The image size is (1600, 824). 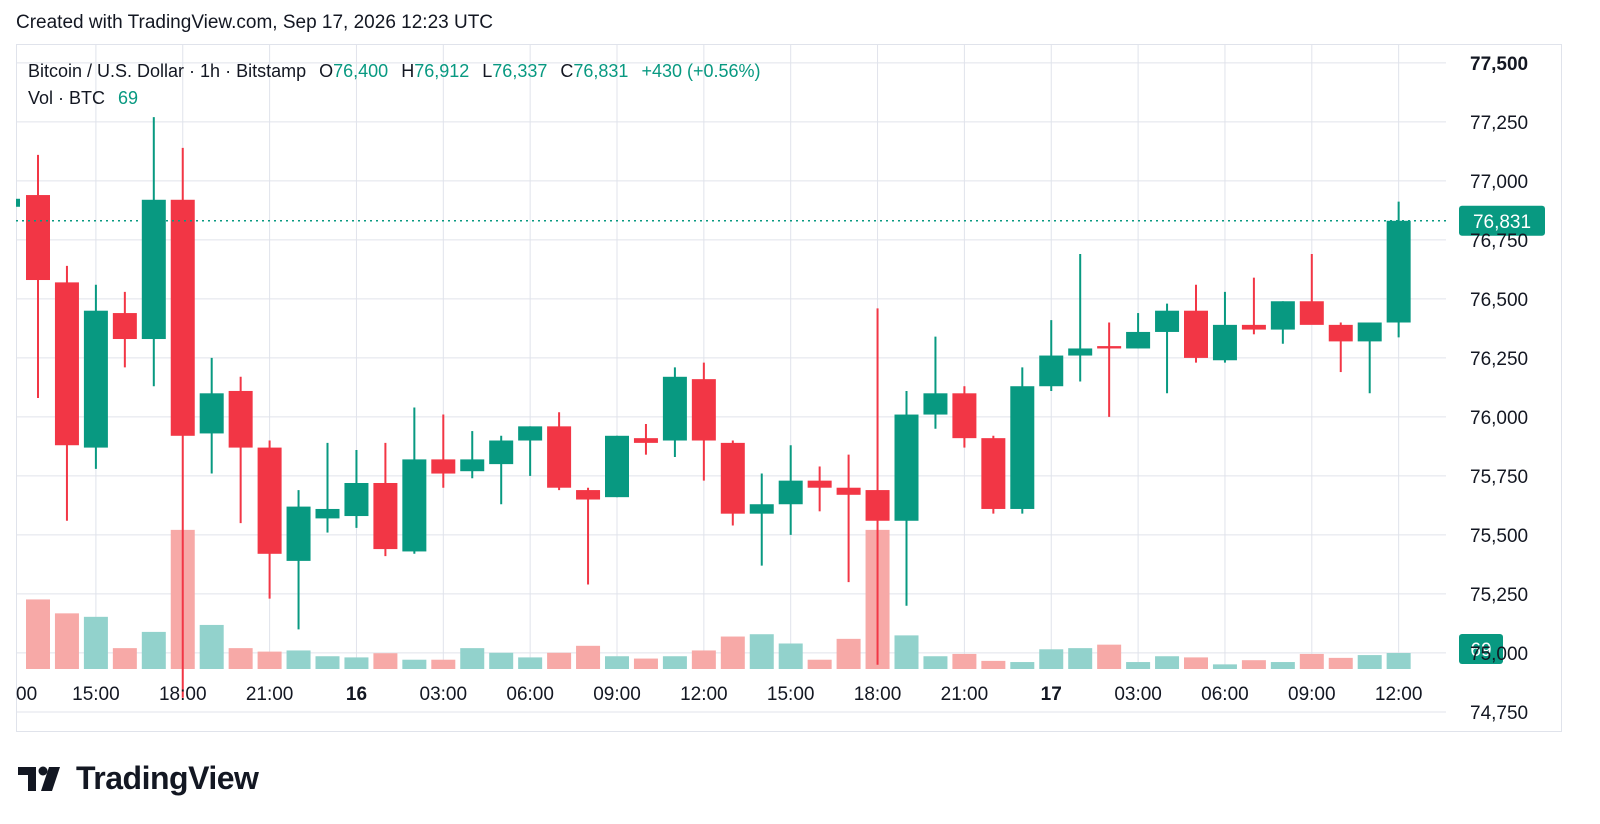 I want to click on tradingview-logo-icon, so click(x=39, y=778).